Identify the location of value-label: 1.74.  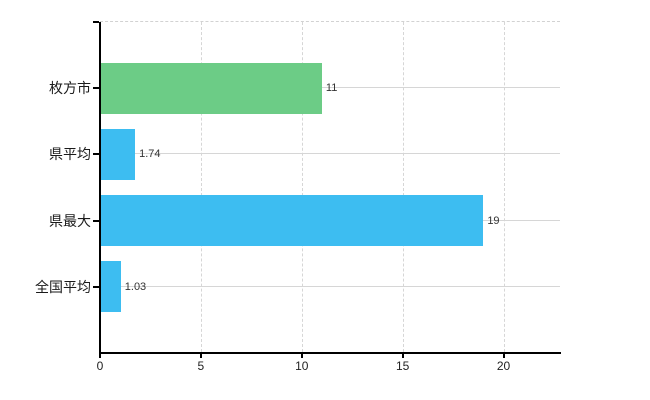
(150, 154).